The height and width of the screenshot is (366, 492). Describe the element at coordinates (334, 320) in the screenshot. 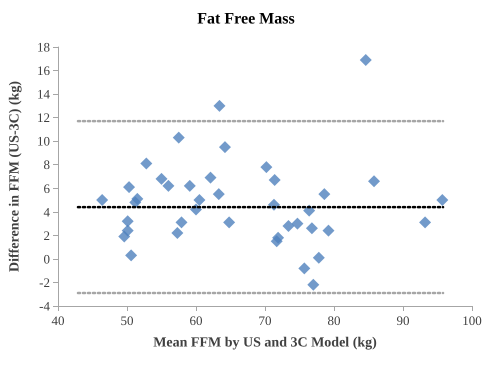

I see `x-tick-label: 80` at that location.